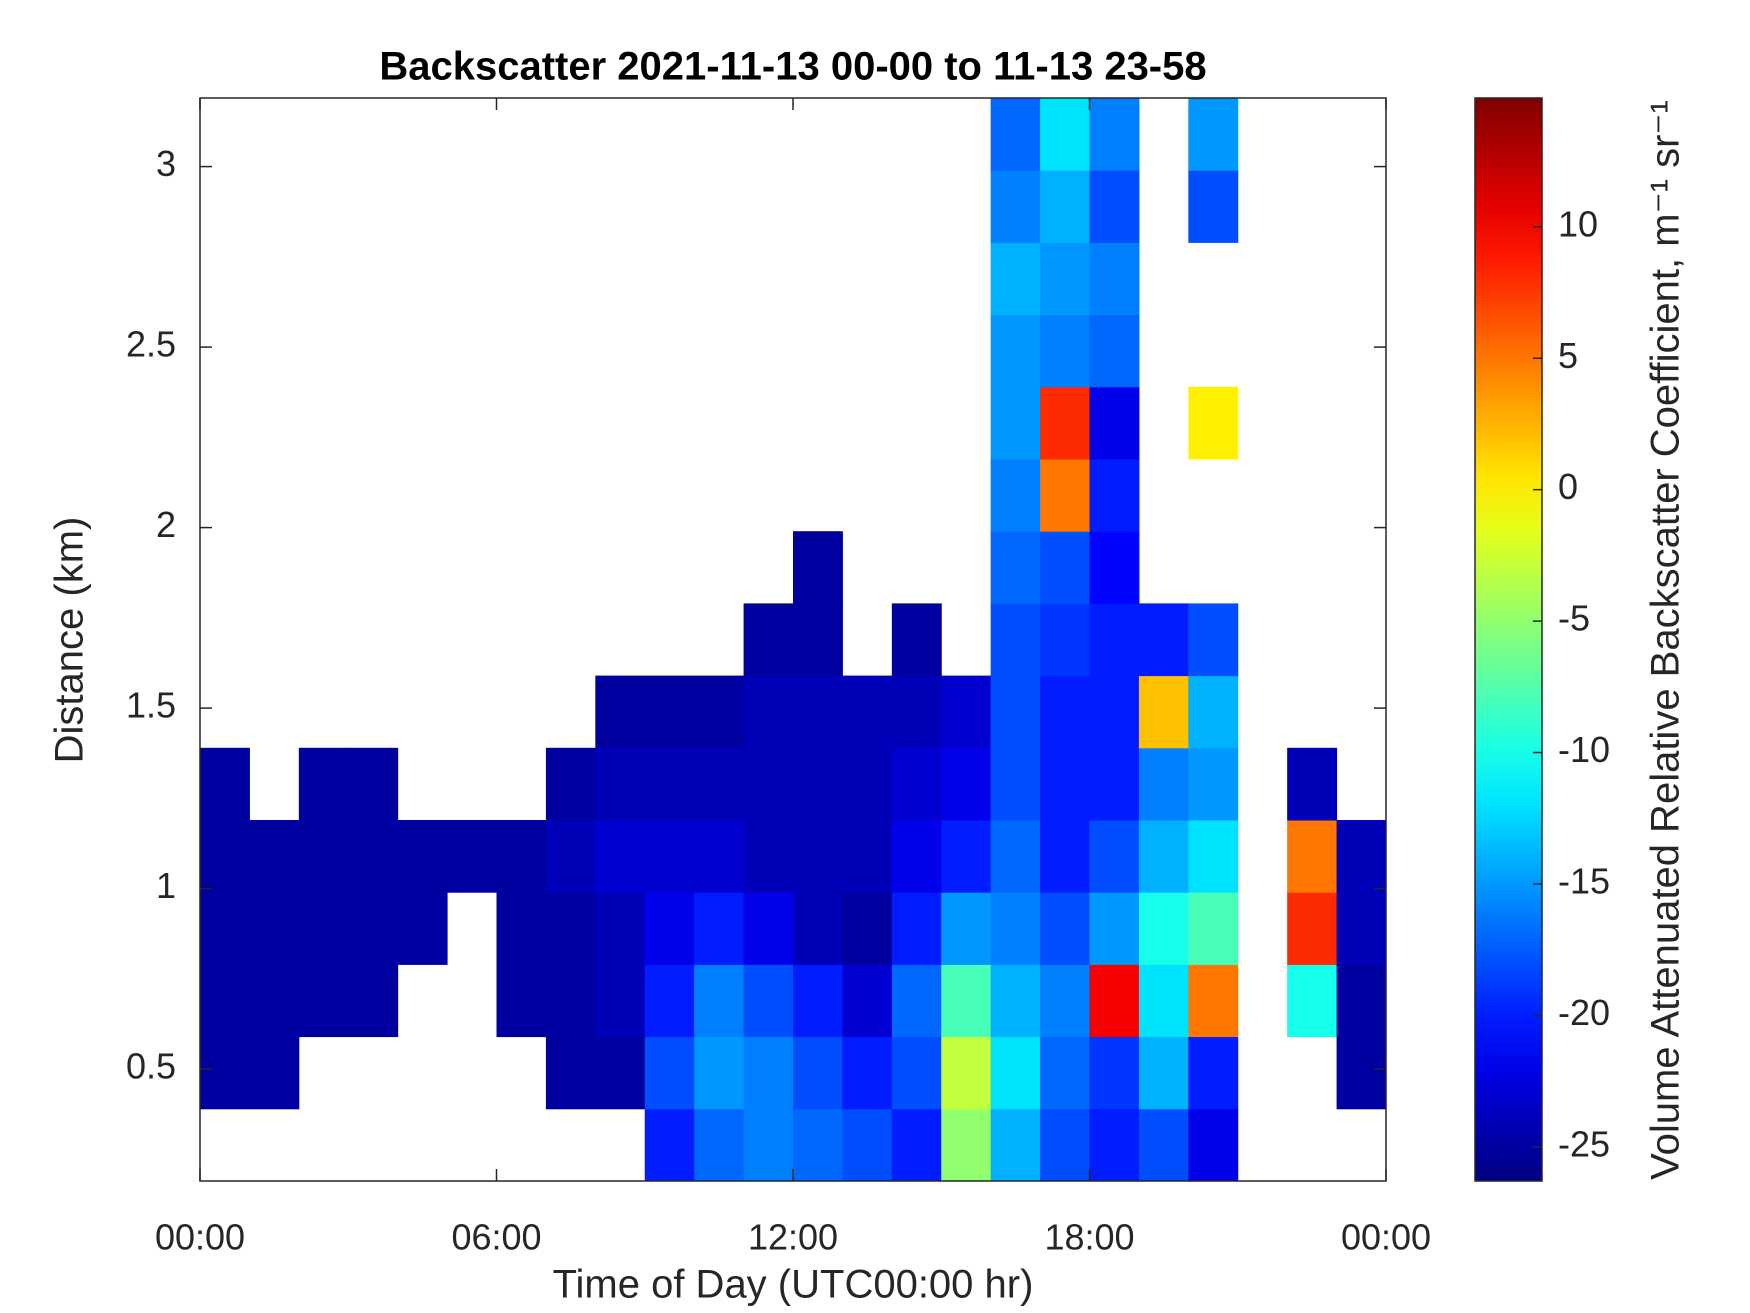  What do you see at coordinates (1386, 1237) in the screenshot?
I see `x-tick-label: 00:00` at bounding box center [1386, 1237].